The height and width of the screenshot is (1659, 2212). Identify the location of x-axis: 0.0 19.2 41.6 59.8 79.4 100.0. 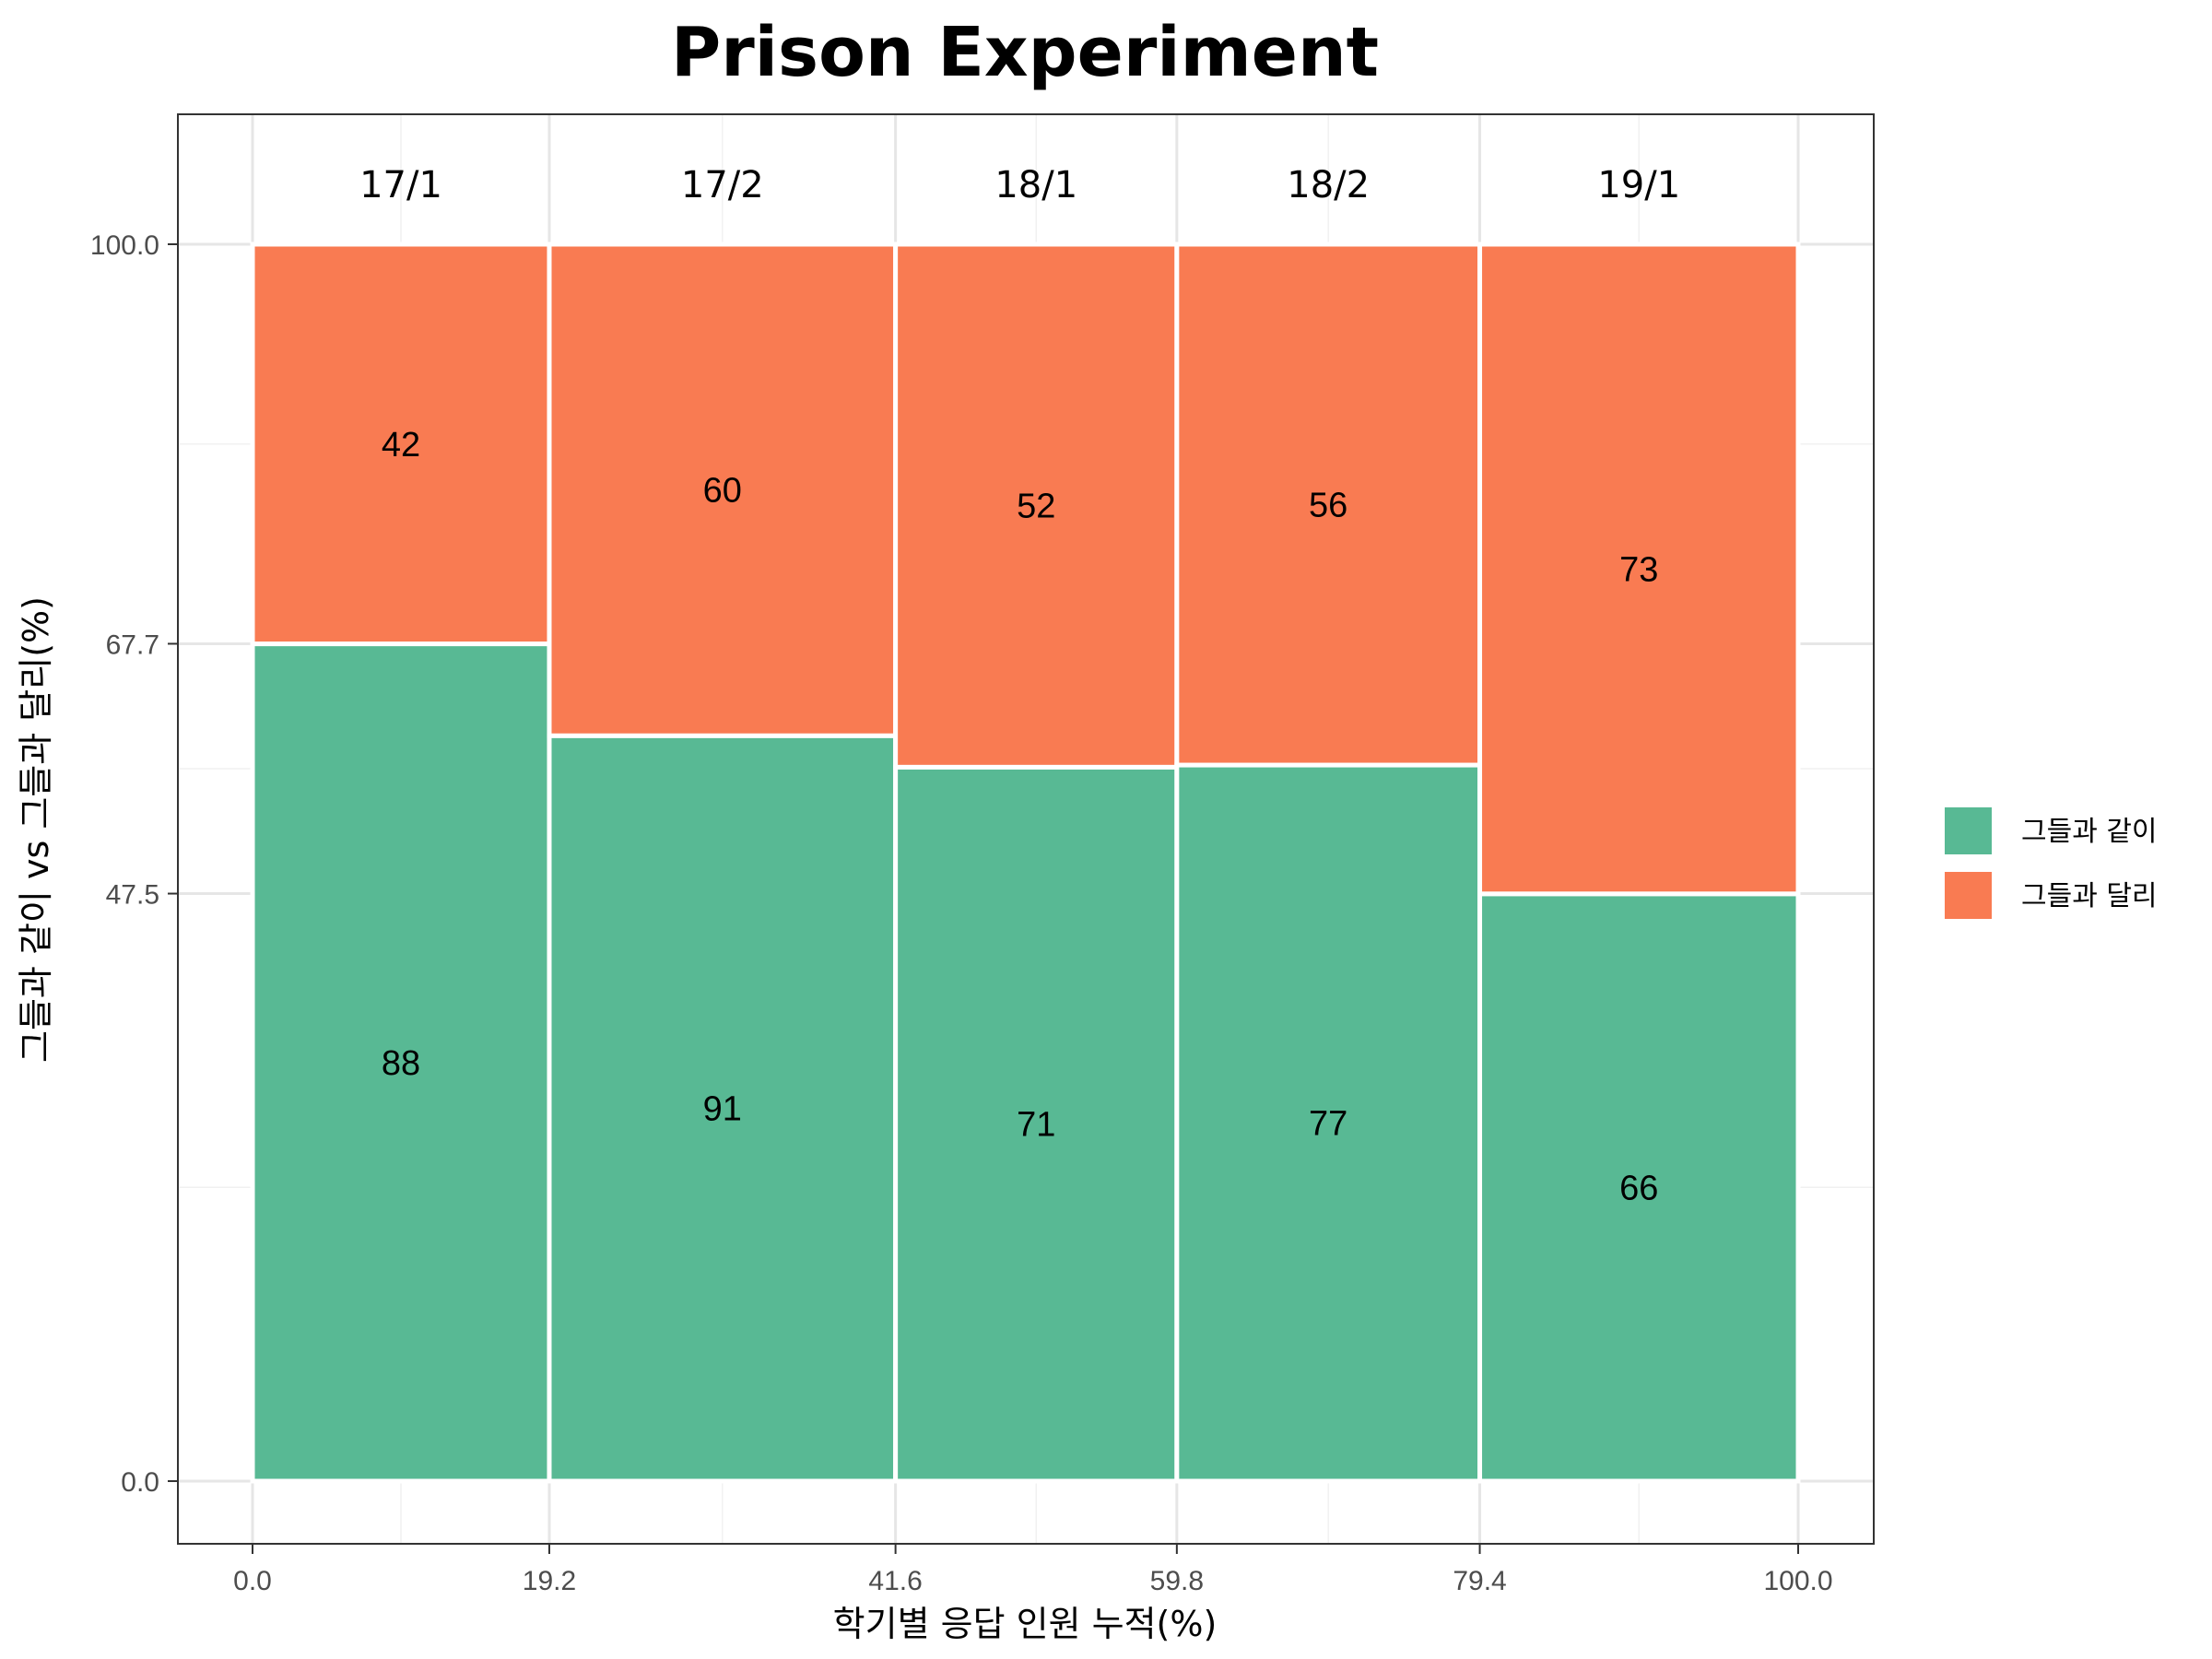
(1033, 1570).